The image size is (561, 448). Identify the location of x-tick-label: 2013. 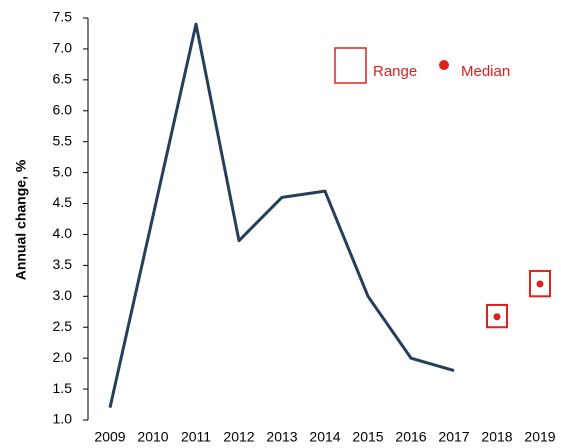
(281, 437).